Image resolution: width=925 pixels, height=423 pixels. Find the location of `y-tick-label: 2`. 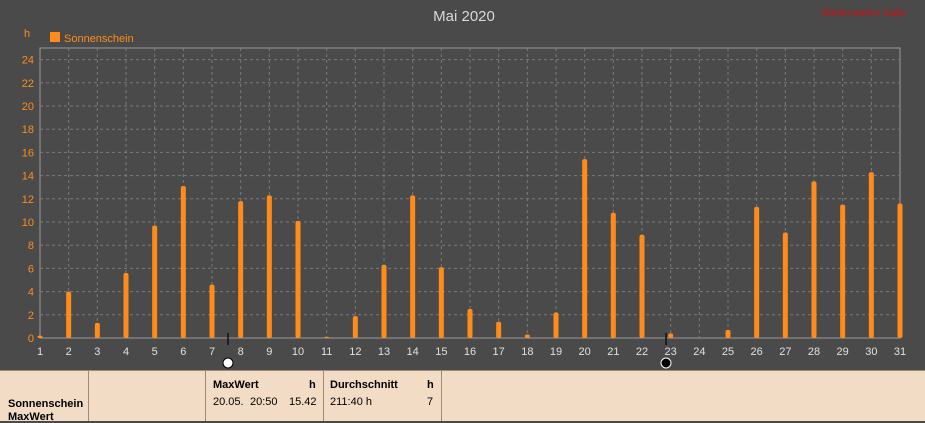

y-tick-label: 2 is located at coordinates (31, 316).